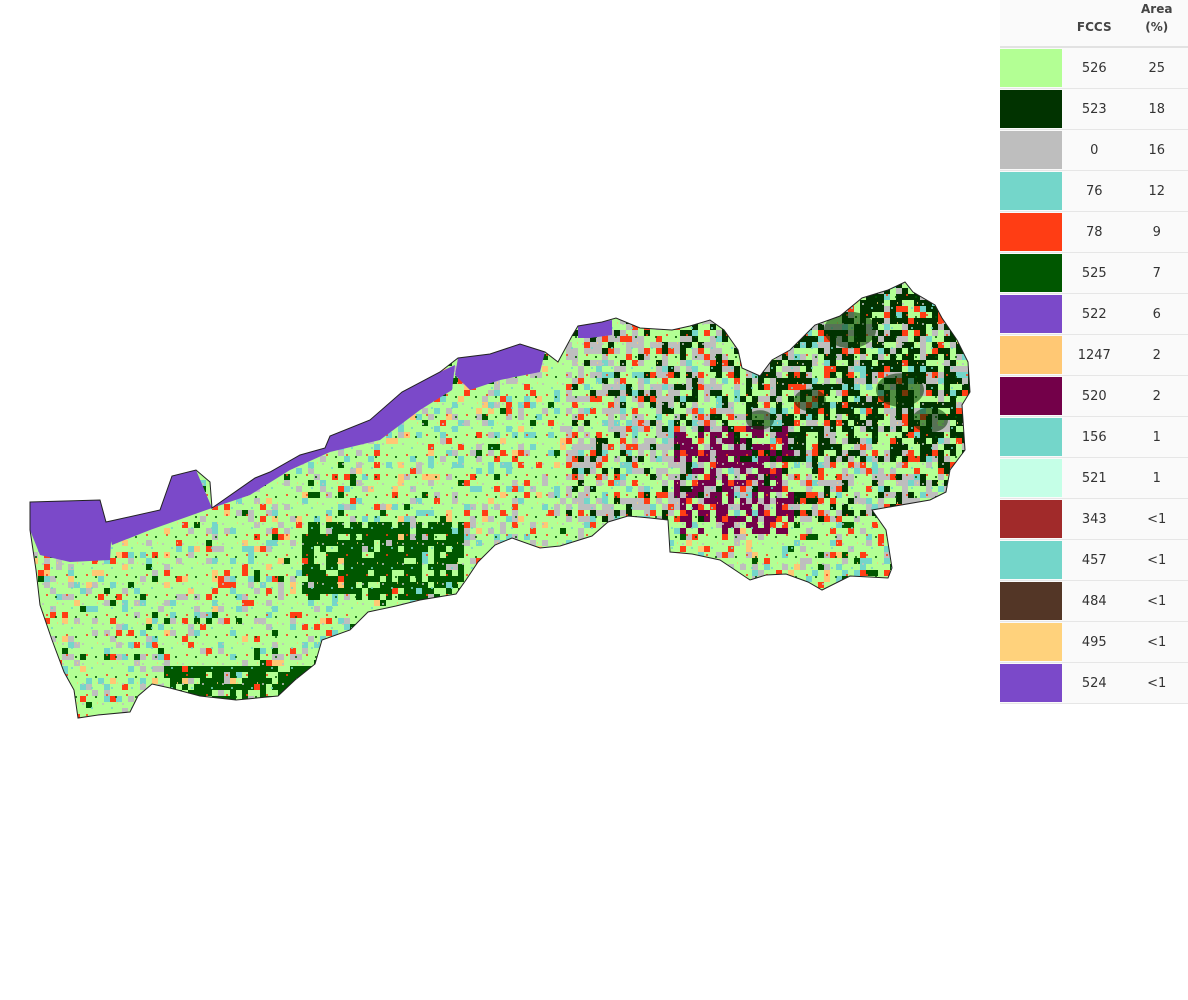  What do you see at coordinates (1156, 232) in the screenshot?
I see `legend-area-percent: 9` at bounding box center [1156, 232].